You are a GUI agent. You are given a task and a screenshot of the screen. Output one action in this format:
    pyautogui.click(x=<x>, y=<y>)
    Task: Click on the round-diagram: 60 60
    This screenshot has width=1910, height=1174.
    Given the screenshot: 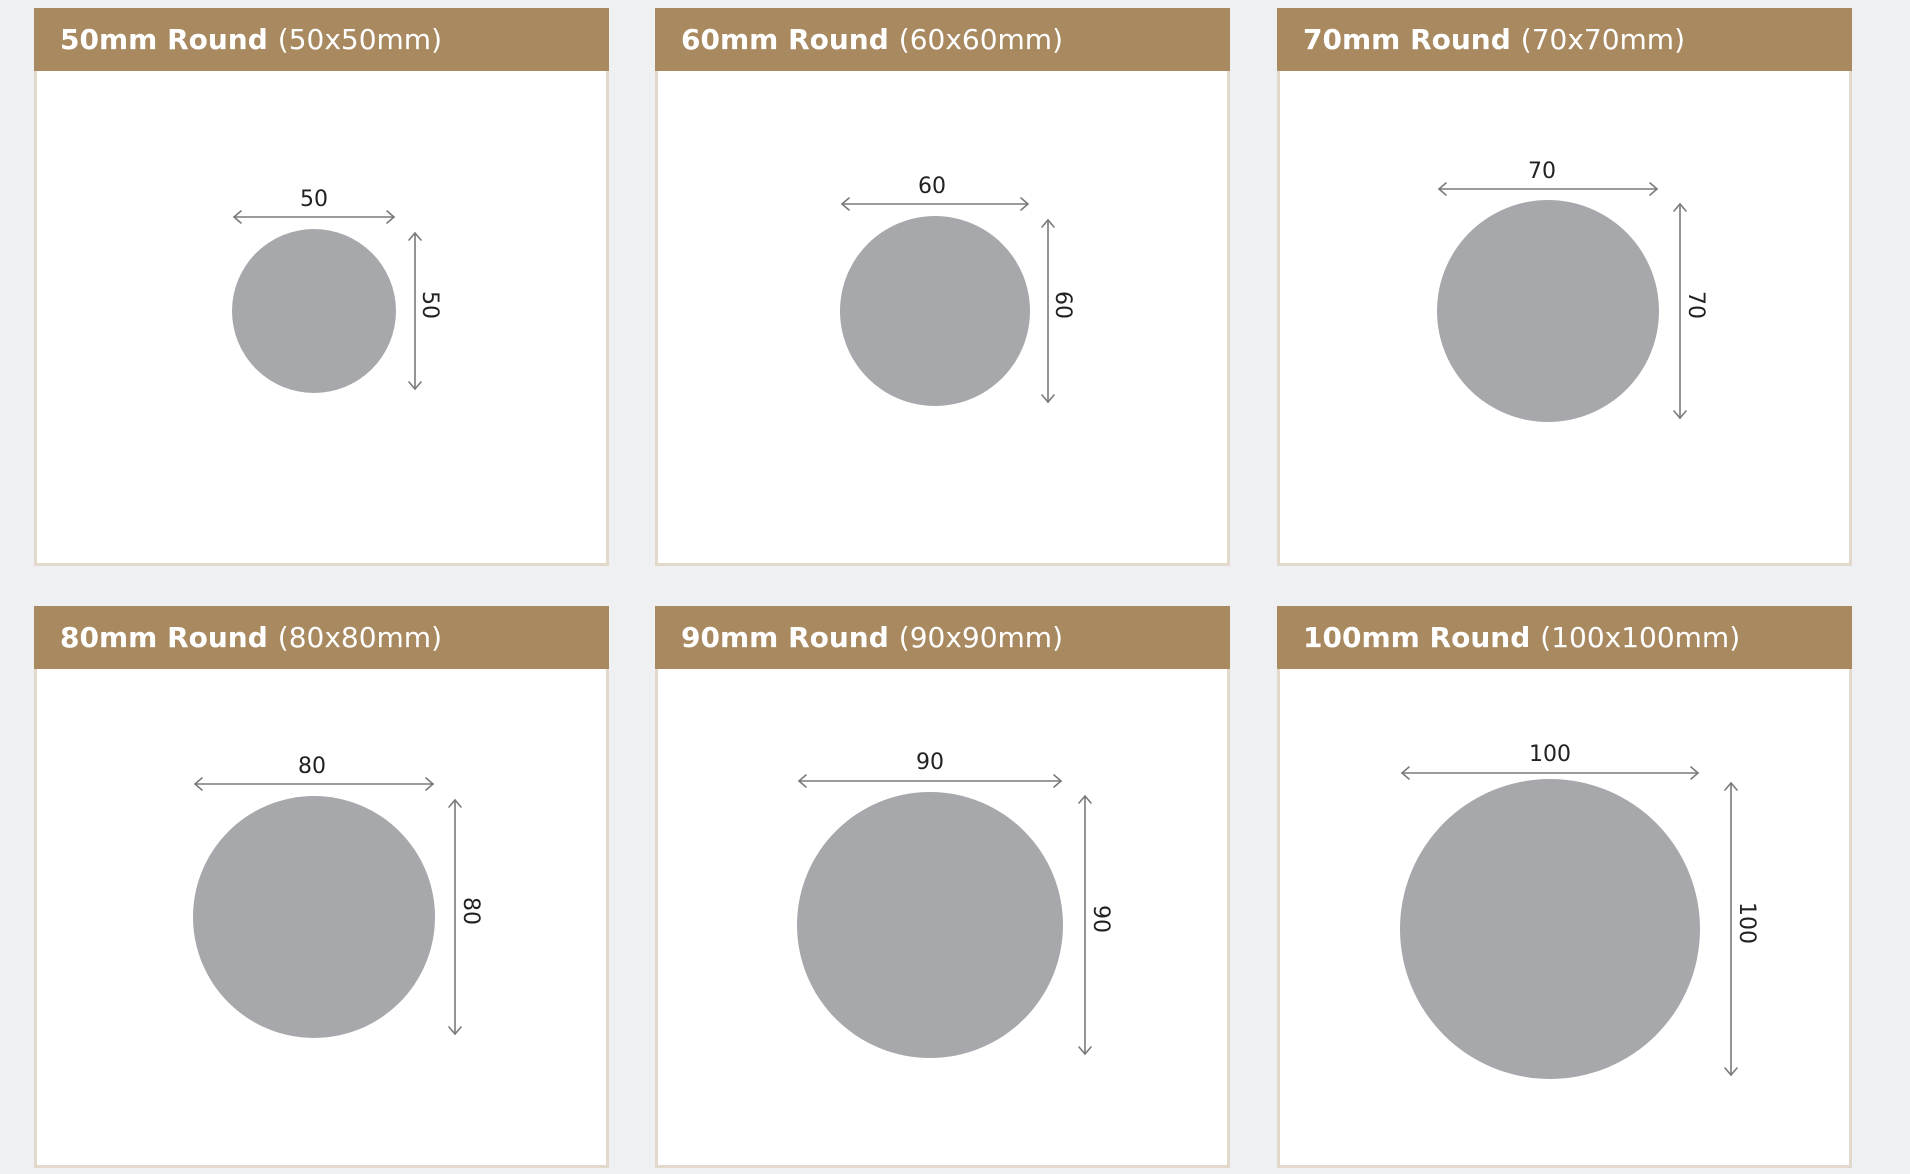 What is the action you would take?
    pyautogui.click(x=957, y=290)
    